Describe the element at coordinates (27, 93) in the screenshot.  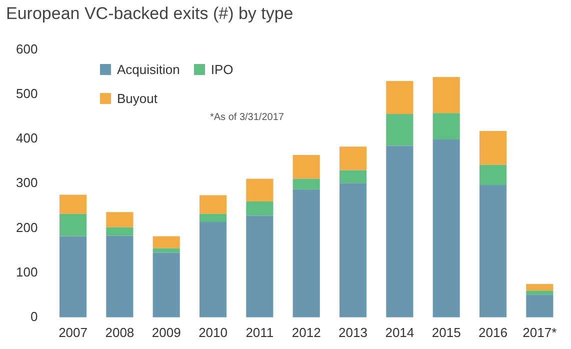
I see `y-tick-label: 500` at that location.